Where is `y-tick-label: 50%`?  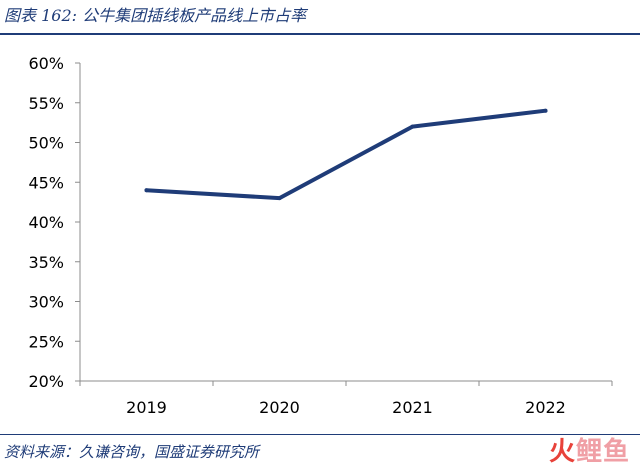
y-tick-label: 50% is located at coordinates (46, 143).